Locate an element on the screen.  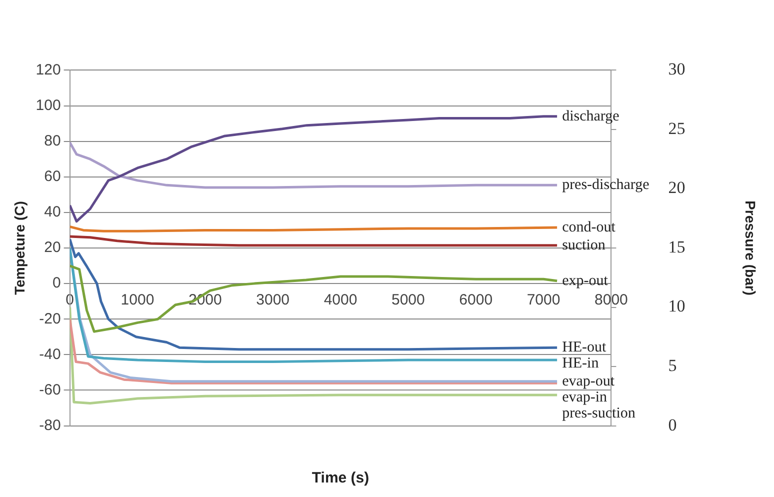
y2-tick-label: 10 is located at coordinates (677, 306).